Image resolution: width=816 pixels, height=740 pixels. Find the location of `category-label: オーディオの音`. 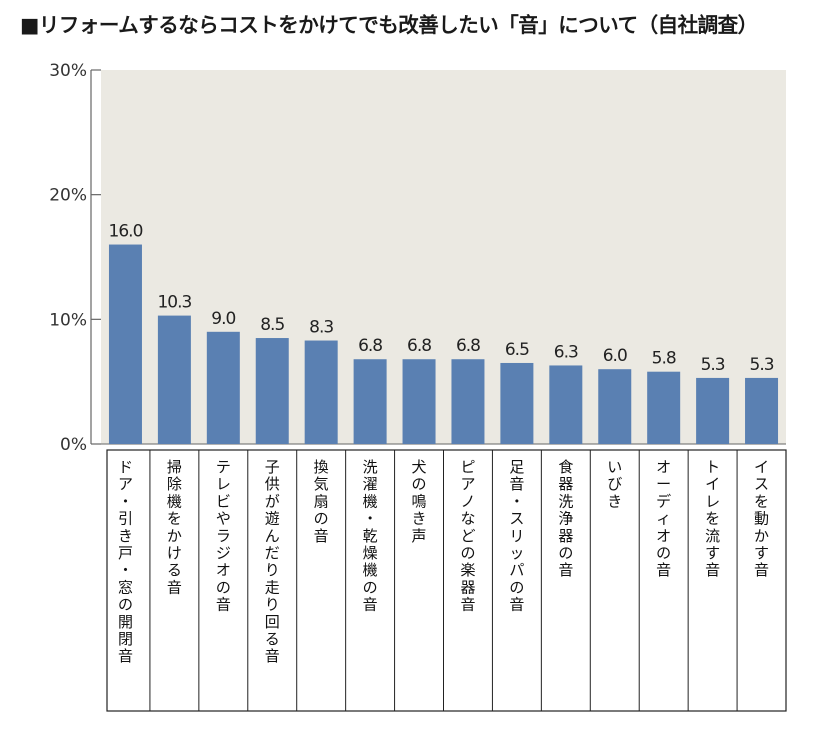

category-label: オーディオの音 is located at coordinates (663, 518).